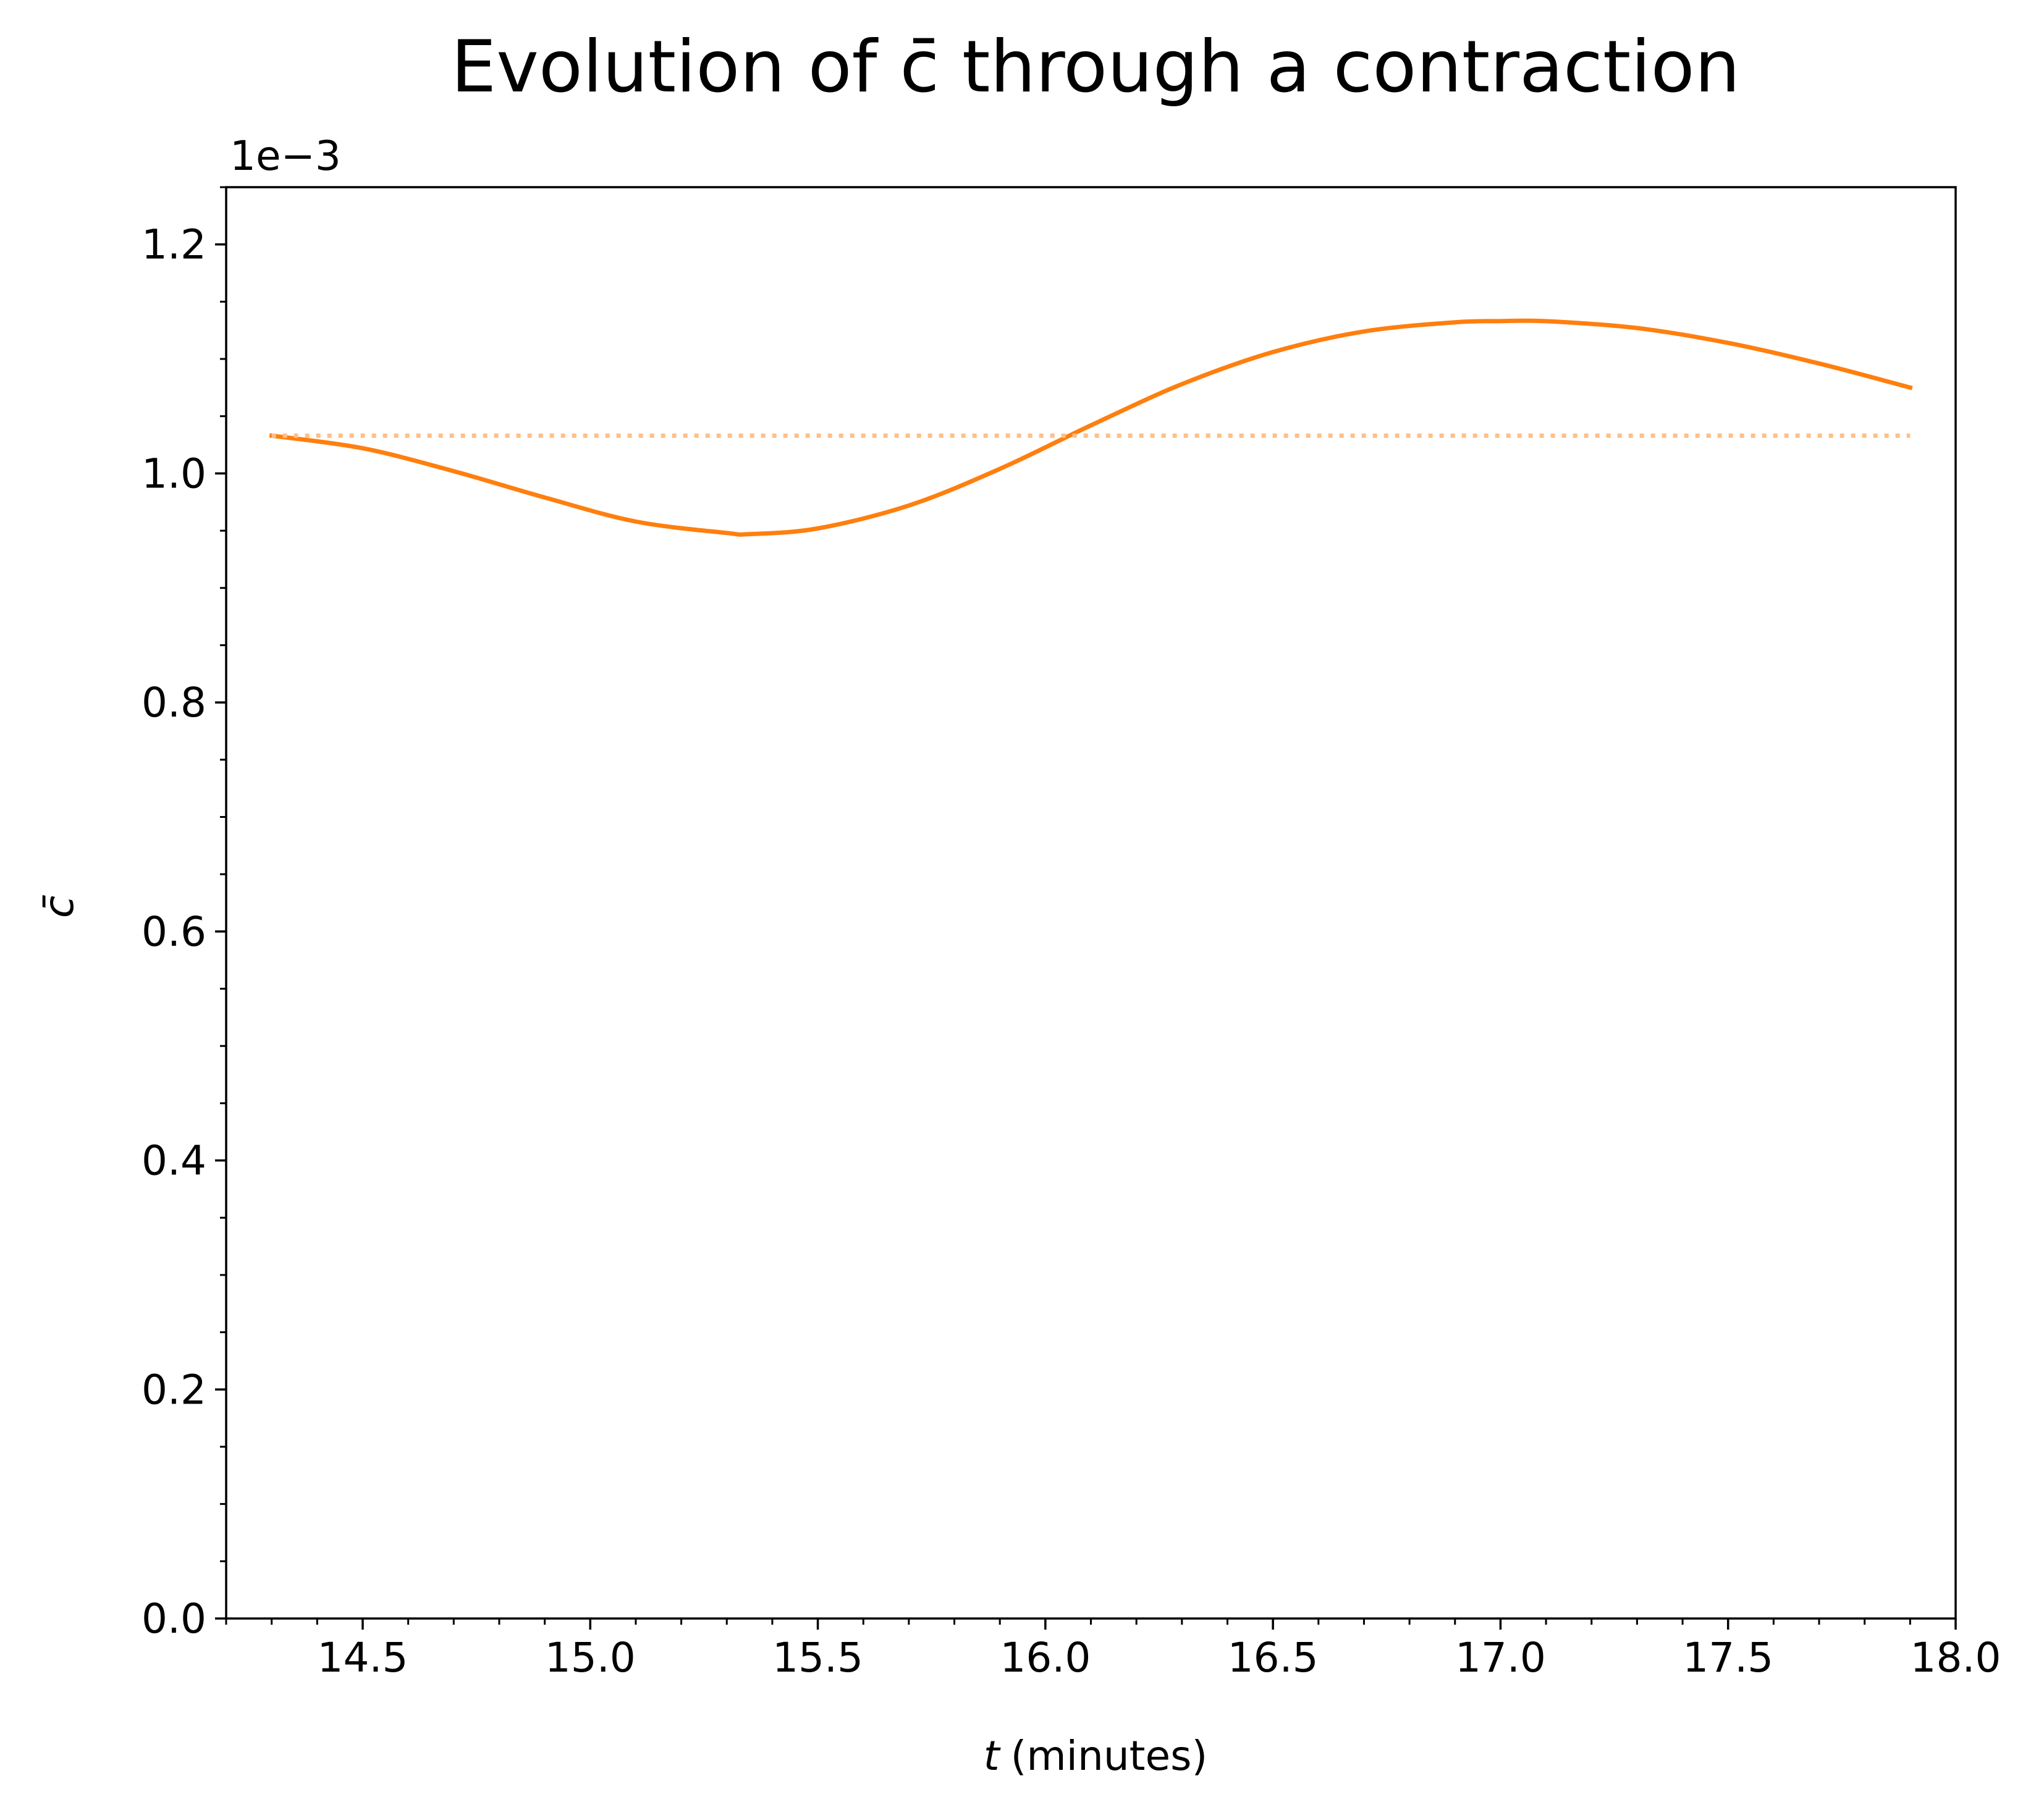 The width and height of the screenshot is (2044, 1810). Describe the element at coordinates (1095, 67) in the screenshot. I see `chart-title: Evolution of c̄ through a contraction` at that location.